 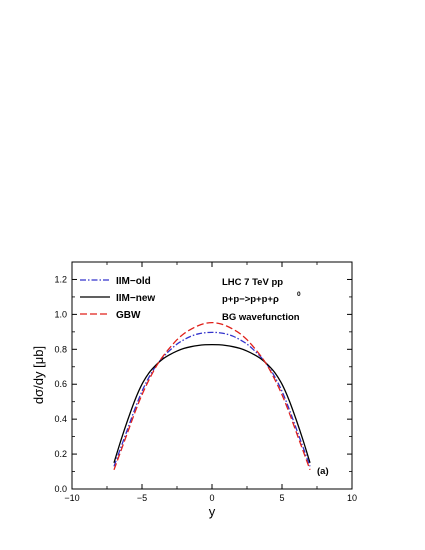 I want to click on annotation-energy: LHC 7 TeV pp, so click(x=252, y=282).